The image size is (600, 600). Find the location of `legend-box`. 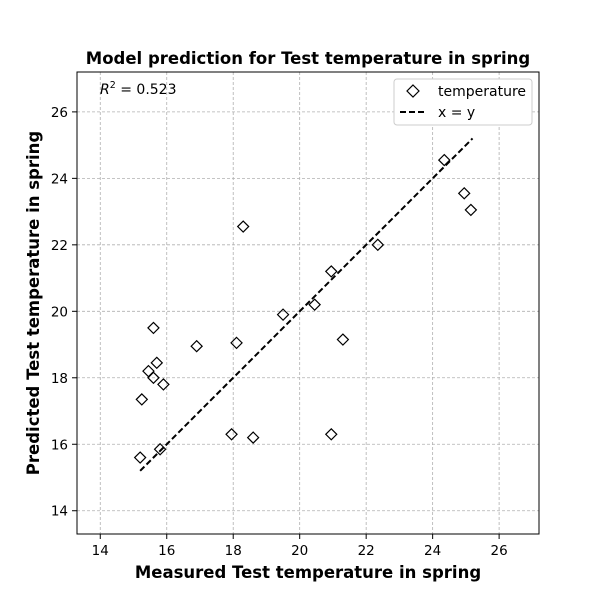

legend-box is located at coordinates (463, 102).